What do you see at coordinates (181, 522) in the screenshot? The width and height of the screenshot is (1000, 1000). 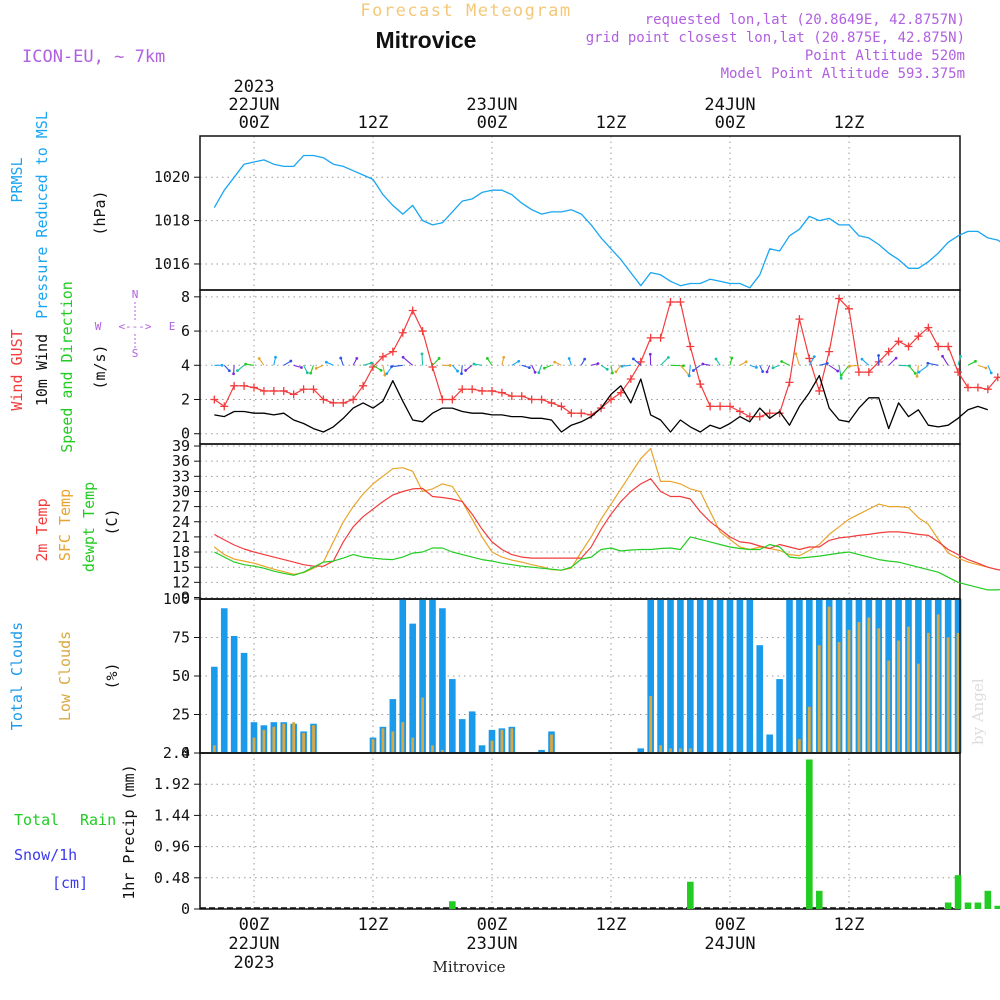 I see `y-tick-label: 24` at bounding box center [181, 522].